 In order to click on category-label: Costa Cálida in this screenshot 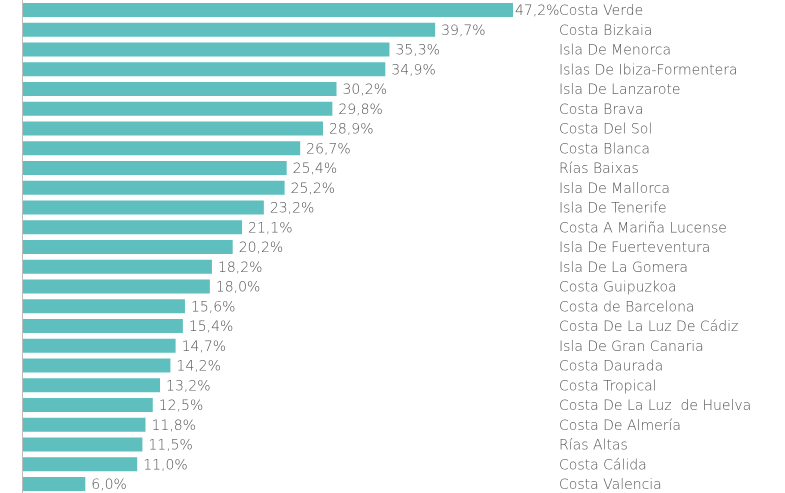, I will do `click(603, 465)`.